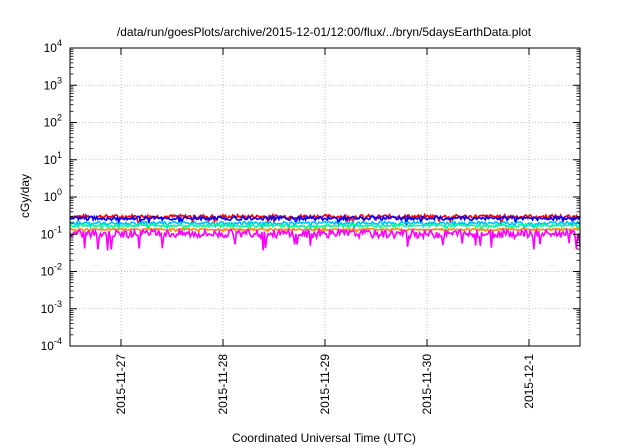  Describe the element at coordinates (51, 232) in the screenshot. I see `y-tick-label: 10⁻¹` at that location.